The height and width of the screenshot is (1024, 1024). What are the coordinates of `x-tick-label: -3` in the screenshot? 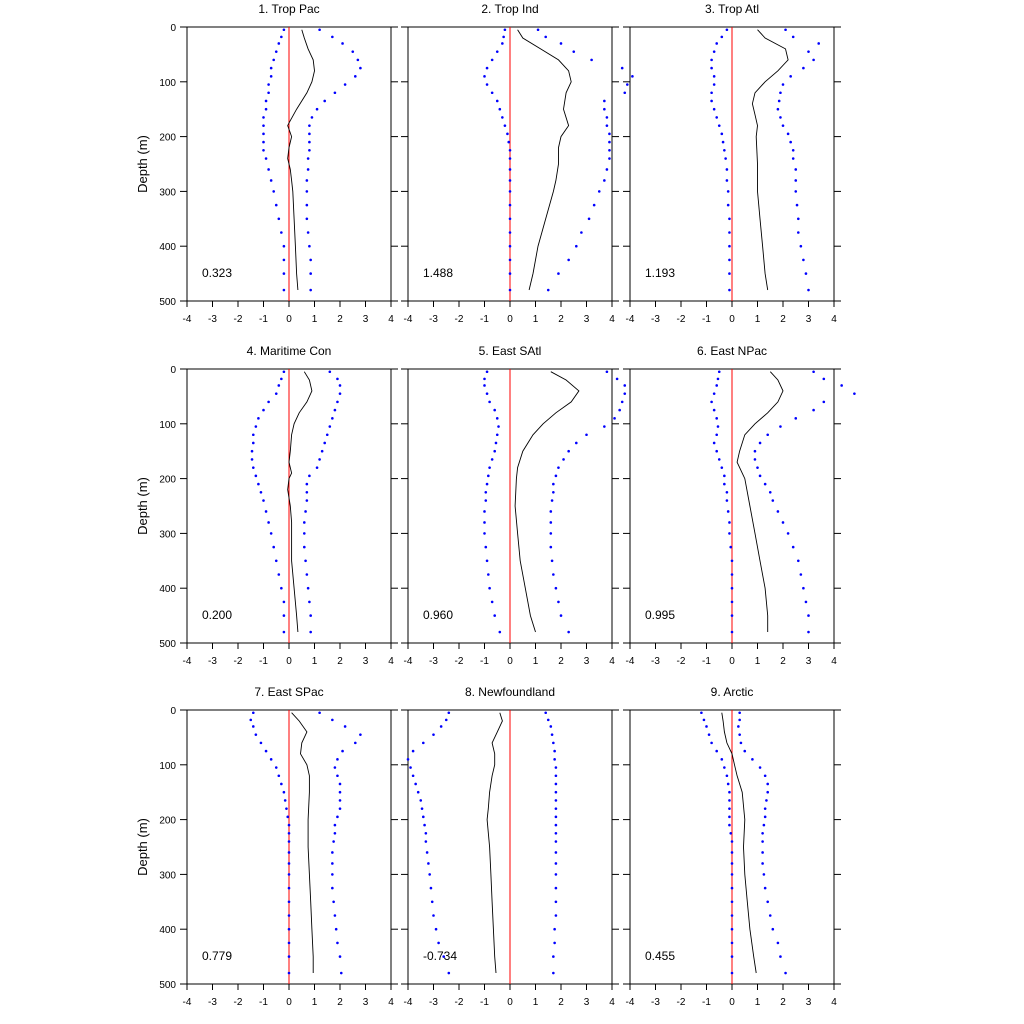 It's located at (212, 319).